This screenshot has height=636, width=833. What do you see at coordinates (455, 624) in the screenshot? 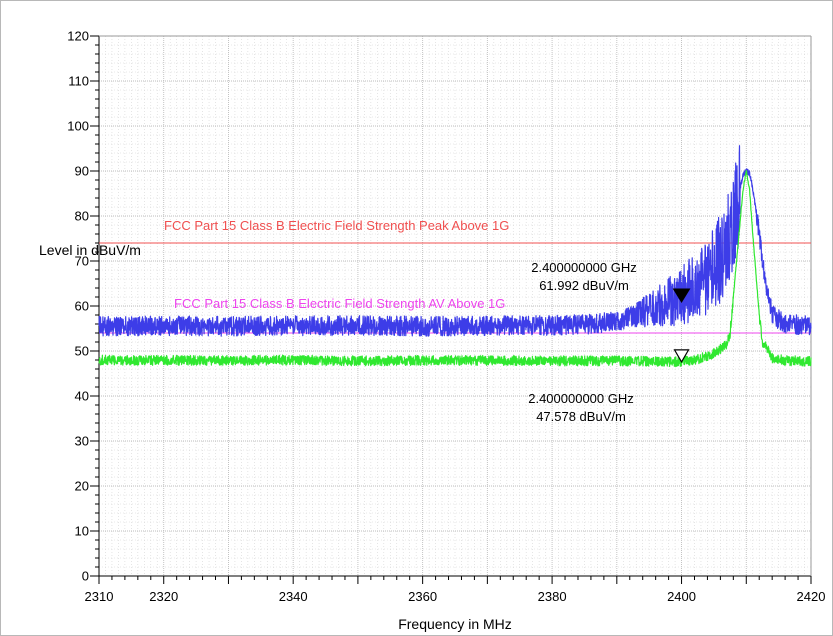
I see `x-axis-title: Frequency in MHz` at bounding box center [455, 624].